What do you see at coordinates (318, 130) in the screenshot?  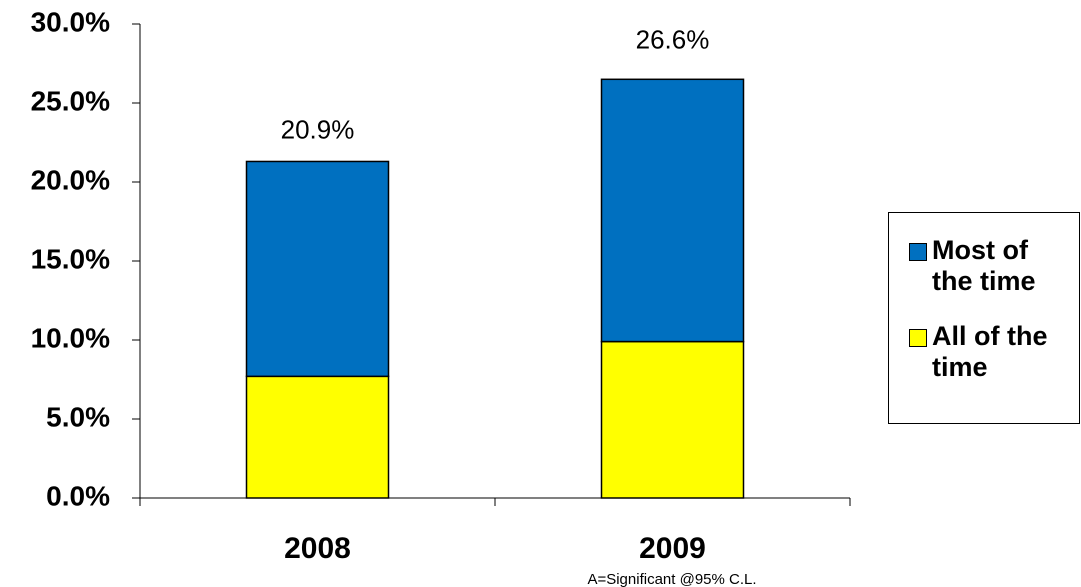 I see `total-label: 20.9%` at bounding box center [318, 130].